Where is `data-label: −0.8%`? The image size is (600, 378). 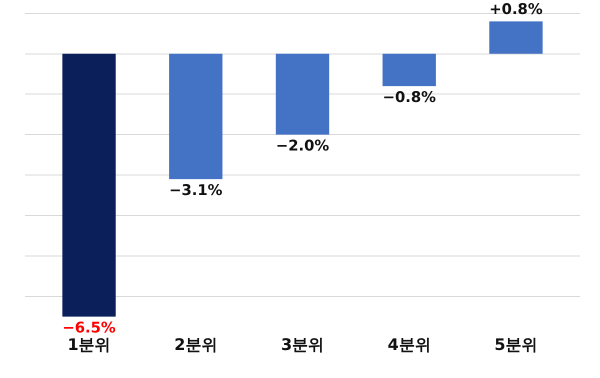 data-label: −0.8% is located at coordinates (409, 97).